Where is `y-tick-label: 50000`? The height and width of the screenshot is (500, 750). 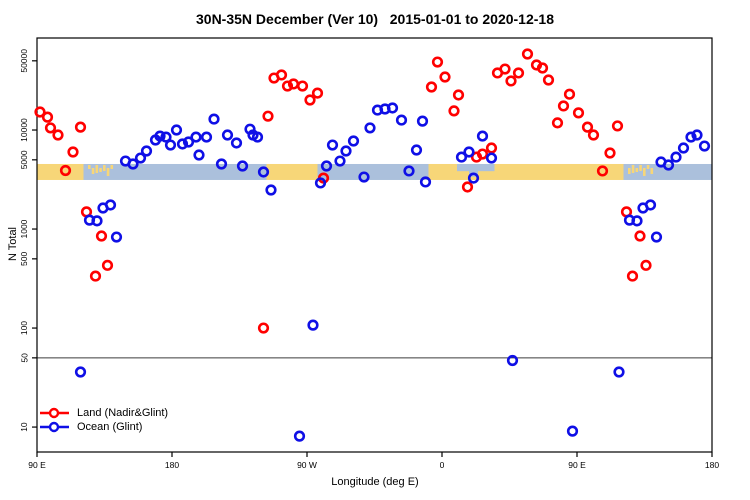 y-tick-label: 50000 is located at coordinates (24, 61).